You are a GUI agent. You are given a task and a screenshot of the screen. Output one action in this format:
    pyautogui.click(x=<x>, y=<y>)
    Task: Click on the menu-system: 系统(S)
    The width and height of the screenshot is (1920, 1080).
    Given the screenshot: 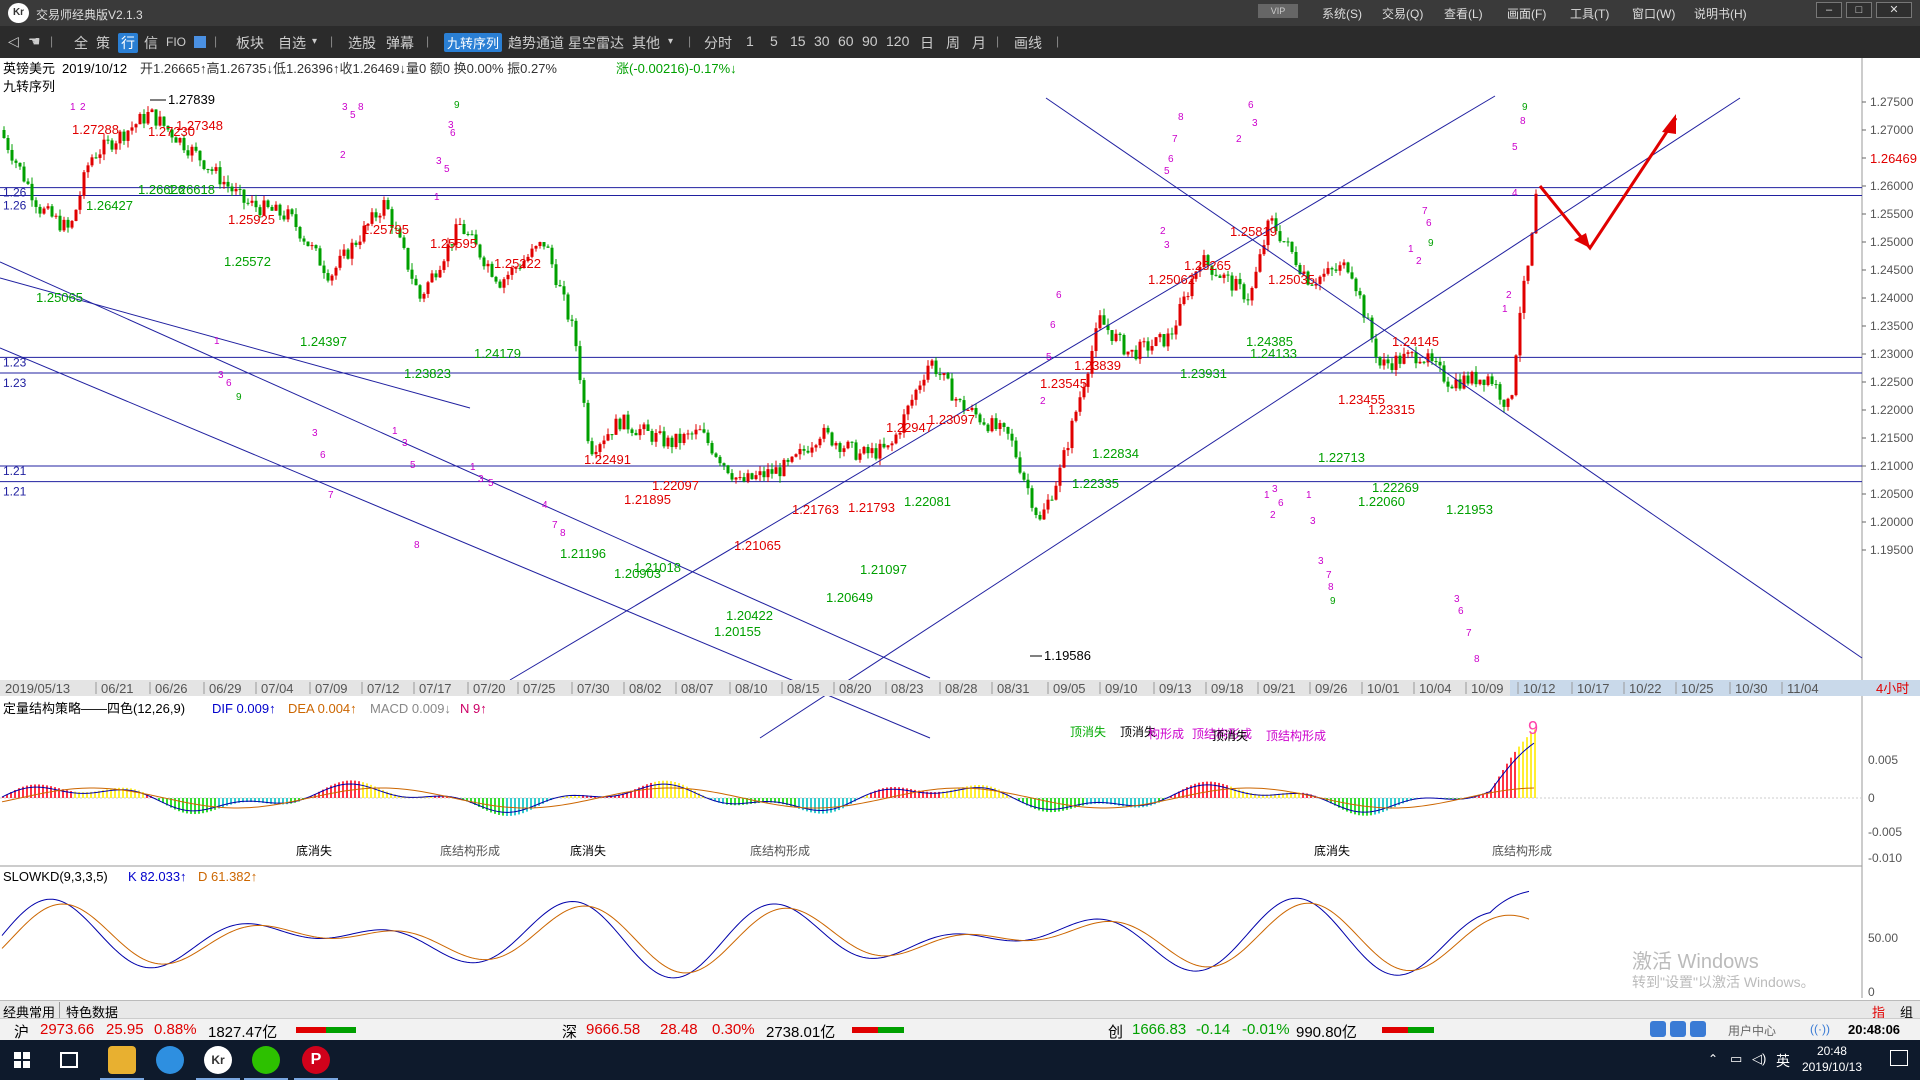 What is the action you would take?
    pyautogui.click(x=1342, y=14)
    